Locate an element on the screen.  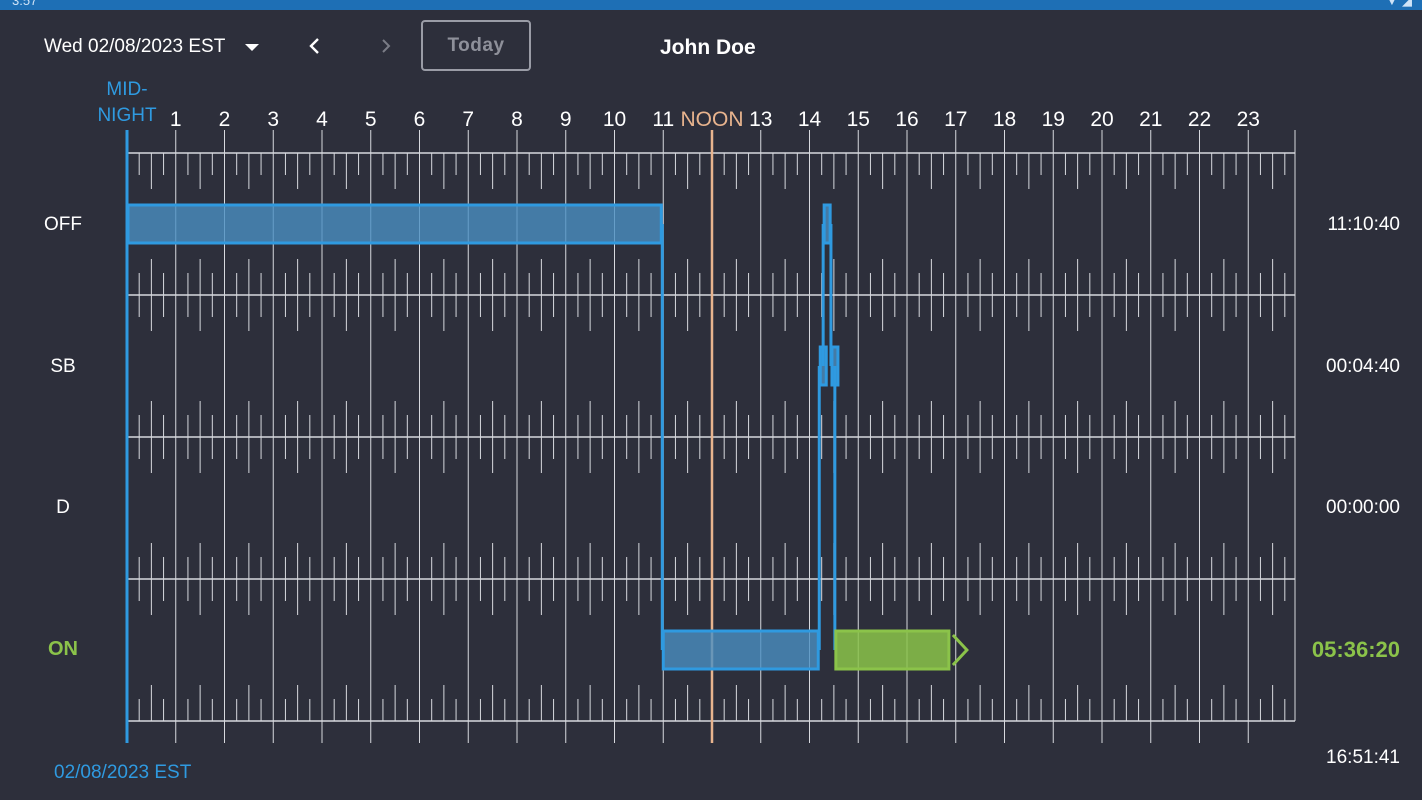
total-time: 16:51:41 is located at coordinates (1363, 757).